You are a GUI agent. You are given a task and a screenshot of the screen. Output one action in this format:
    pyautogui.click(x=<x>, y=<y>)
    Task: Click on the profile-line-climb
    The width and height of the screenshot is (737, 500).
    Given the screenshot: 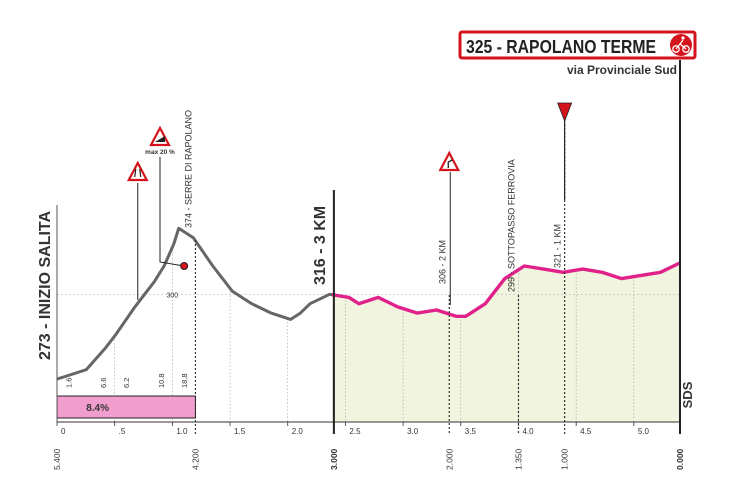 What is the action you would take?
    pyautogui.click(x=194, y=303)
    